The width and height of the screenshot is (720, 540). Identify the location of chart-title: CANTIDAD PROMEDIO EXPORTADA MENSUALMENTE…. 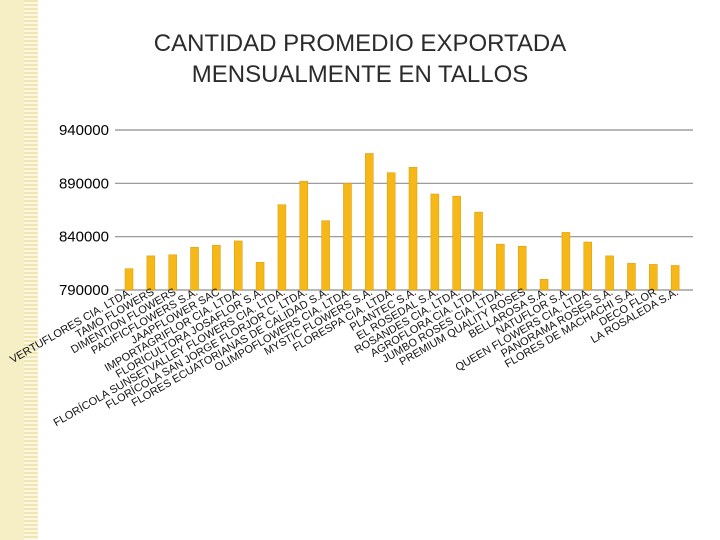
(360, 59).